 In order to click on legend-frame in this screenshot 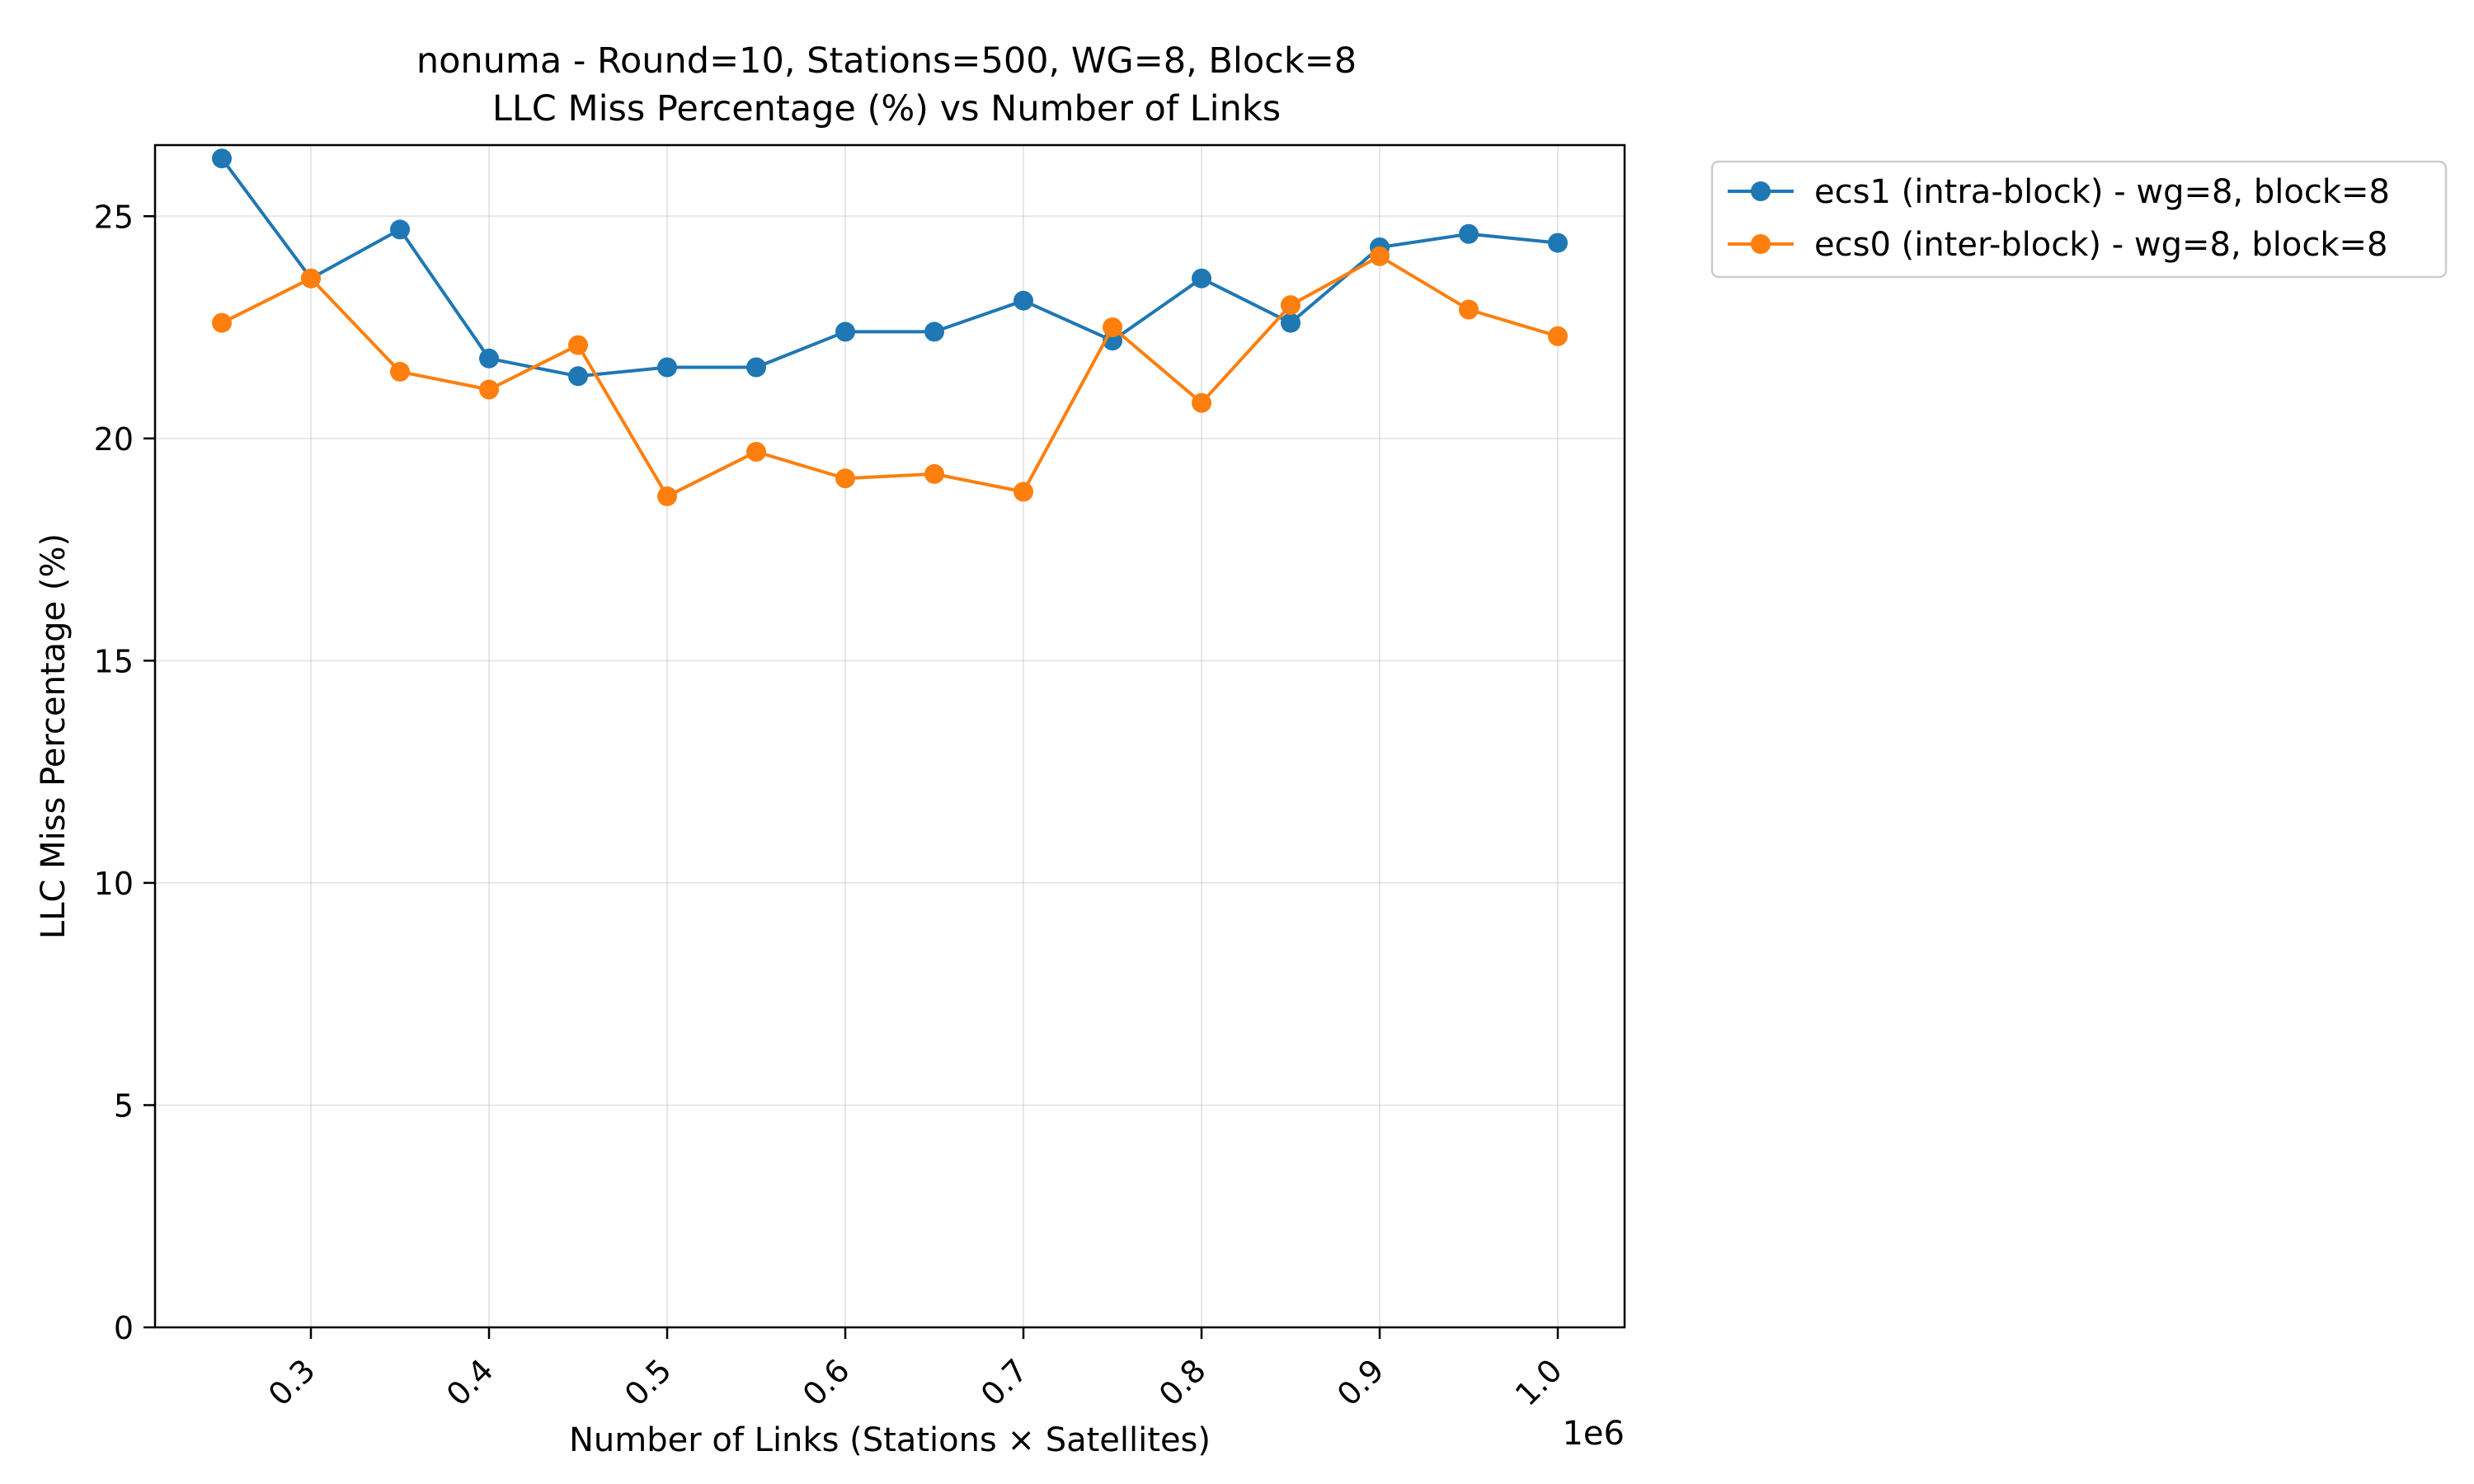, I will do `click(2079, 219)`.